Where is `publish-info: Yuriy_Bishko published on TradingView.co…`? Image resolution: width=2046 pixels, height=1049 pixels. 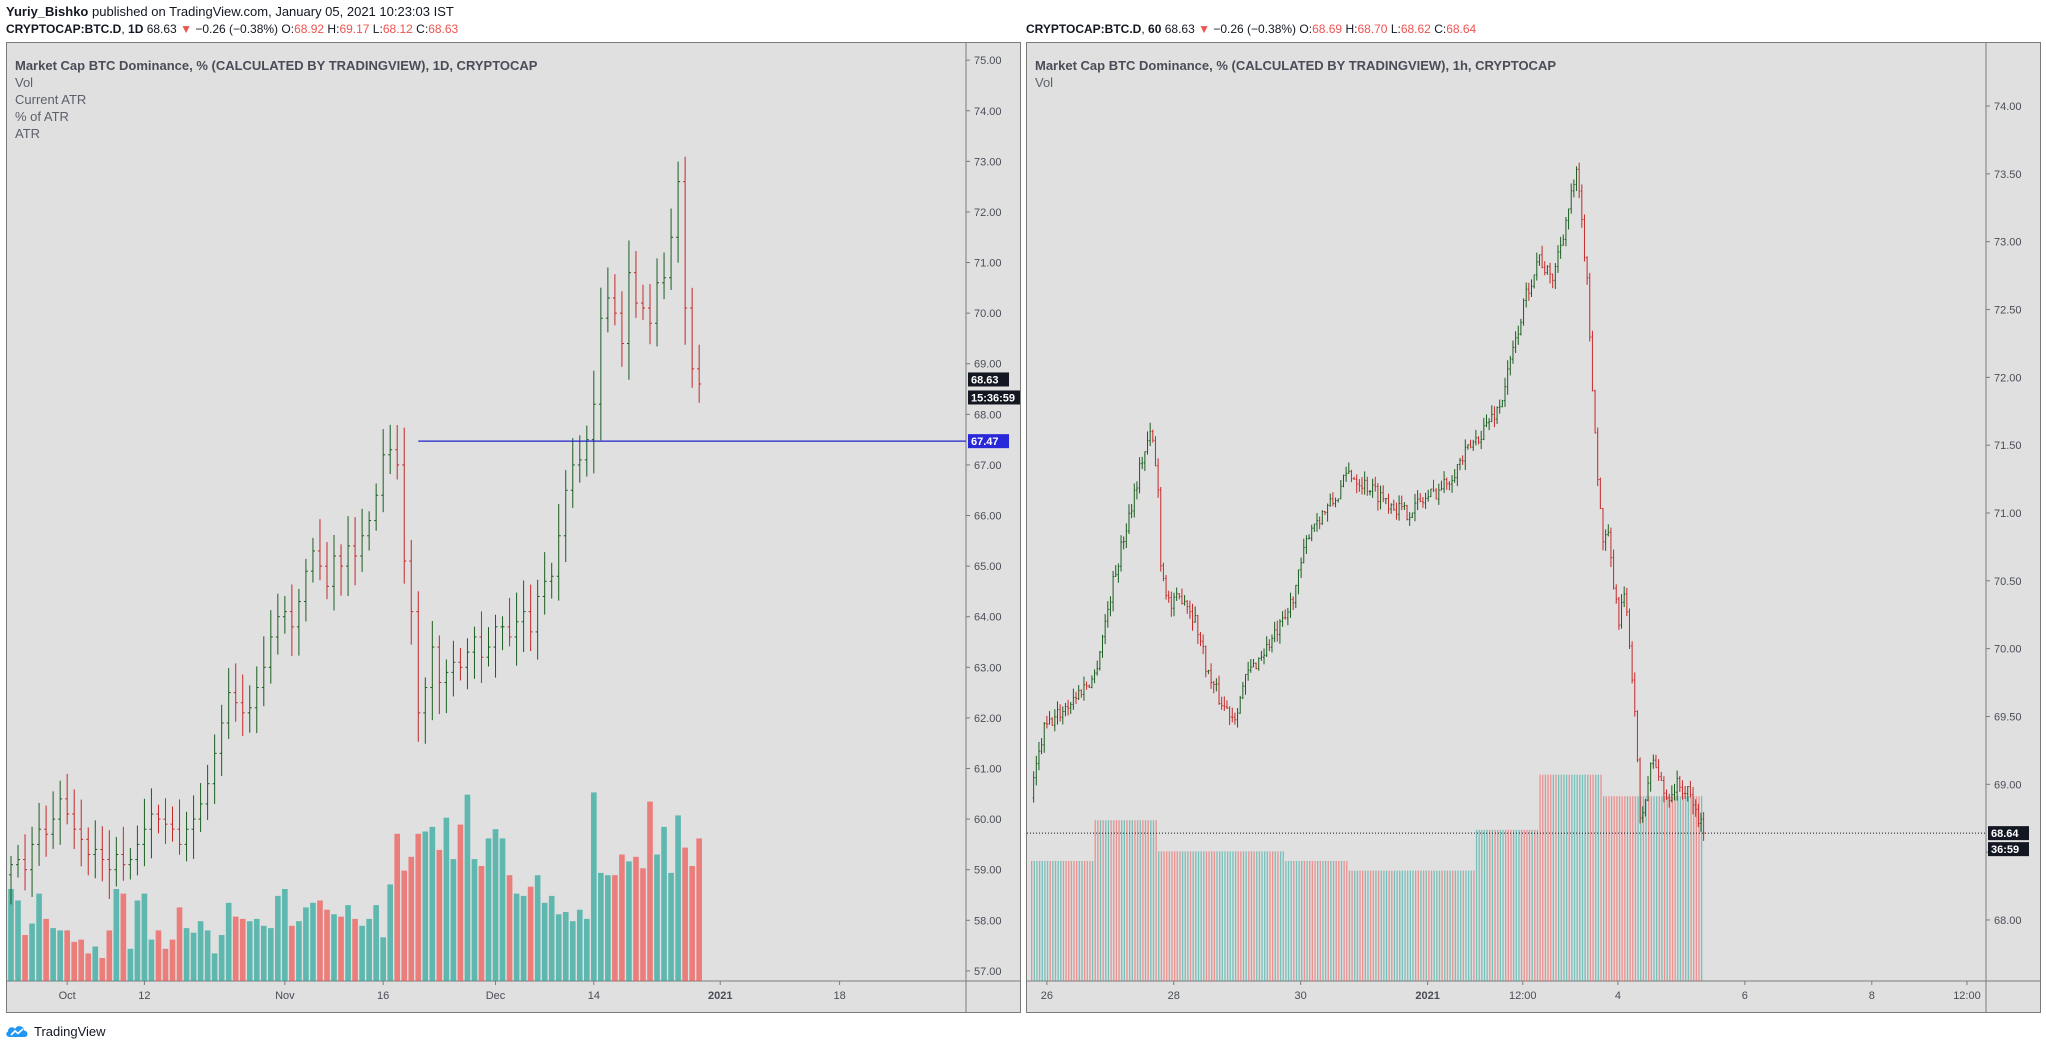
publish-info: Yuriy_Bishko published on TradingView.co… is located at coordinates (230, 11).